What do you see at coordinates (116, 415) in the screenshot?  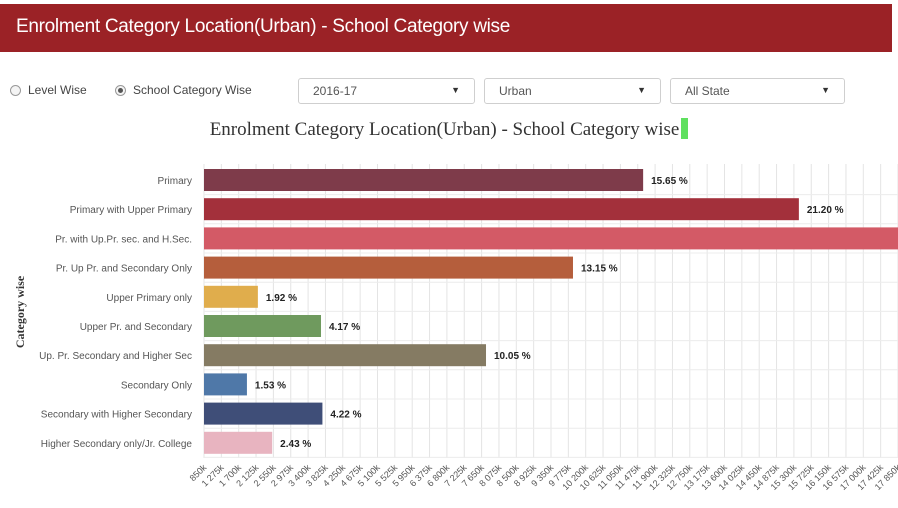 I see `category-label: Secondary with Higher Secondary` at bounding box center [116, 415].